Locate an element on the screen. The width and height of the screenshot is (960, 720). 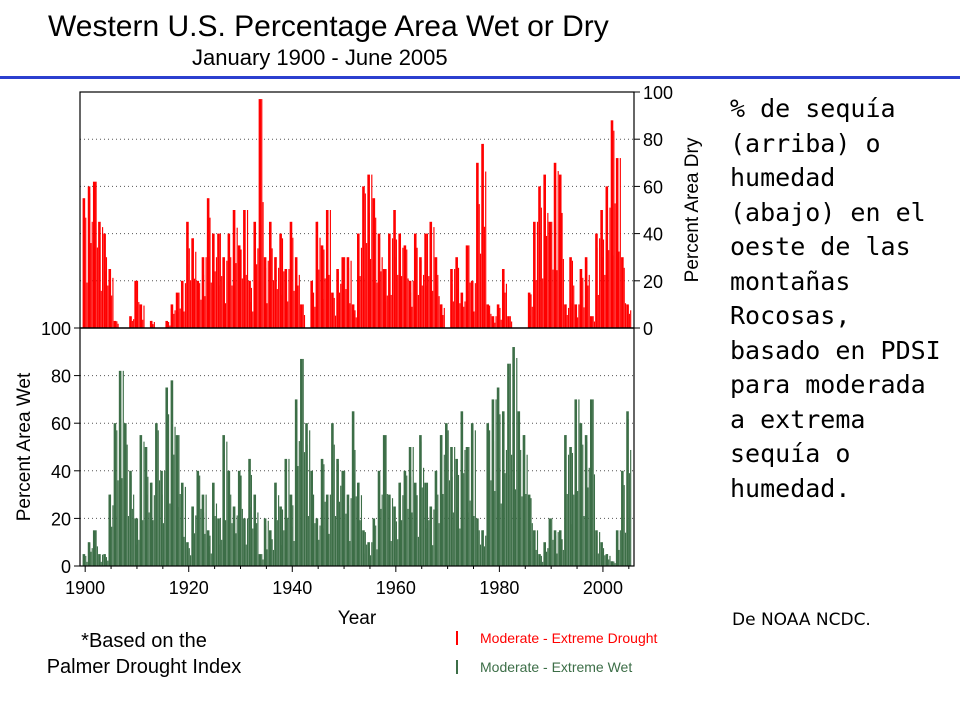
legend-wet-label: Moderate - Extreme Wet is located at coordinates (556, 667).